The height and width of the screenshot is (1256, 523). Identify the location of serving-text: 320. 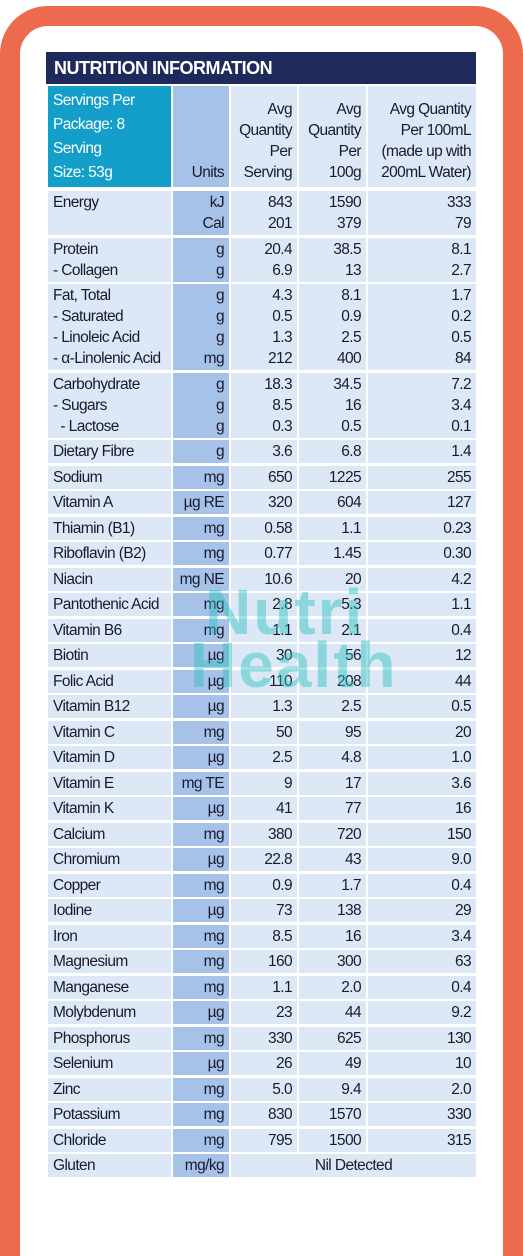
(280, 502).